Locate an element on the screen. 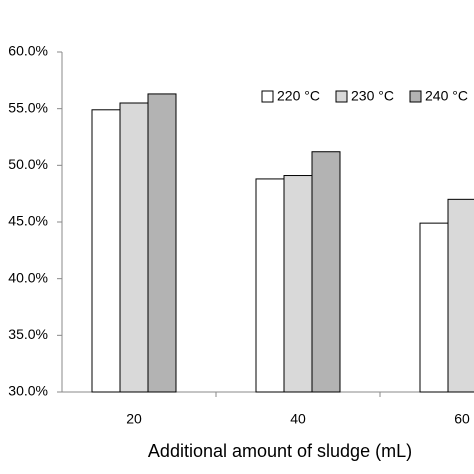 The width and height of the screenshot is (474, 474). legend-label: 240 °C is located at coordinates (446, 96).